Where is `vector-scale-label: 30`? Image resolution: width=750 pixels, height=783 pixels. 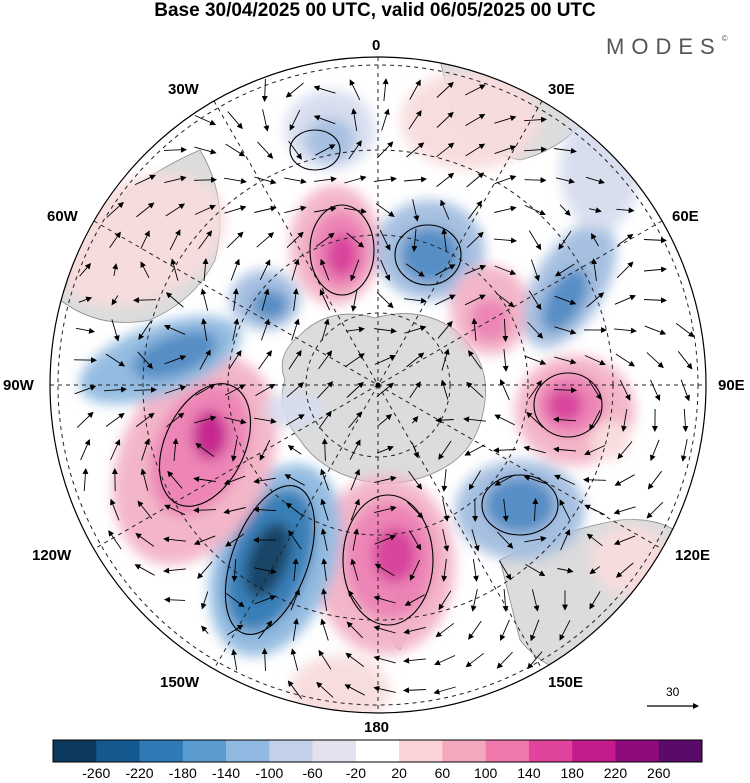
vector-scale-label: 30 is located at coordinates (673, 692).